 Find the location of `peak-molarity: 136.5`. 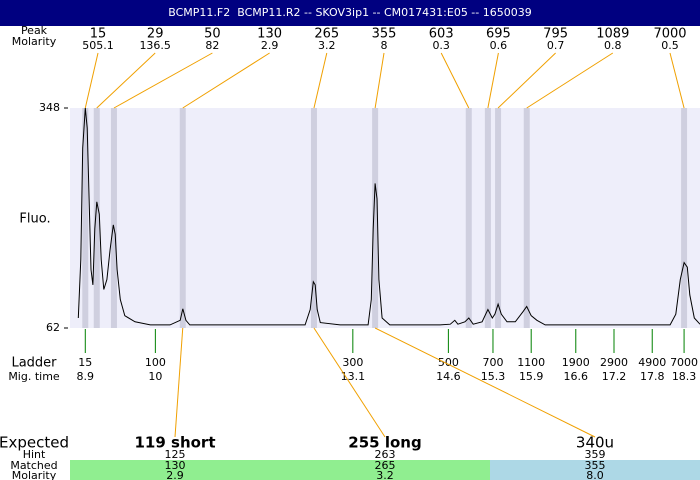

peak-molarity: 136.5 is located at coordinates (155, 45).